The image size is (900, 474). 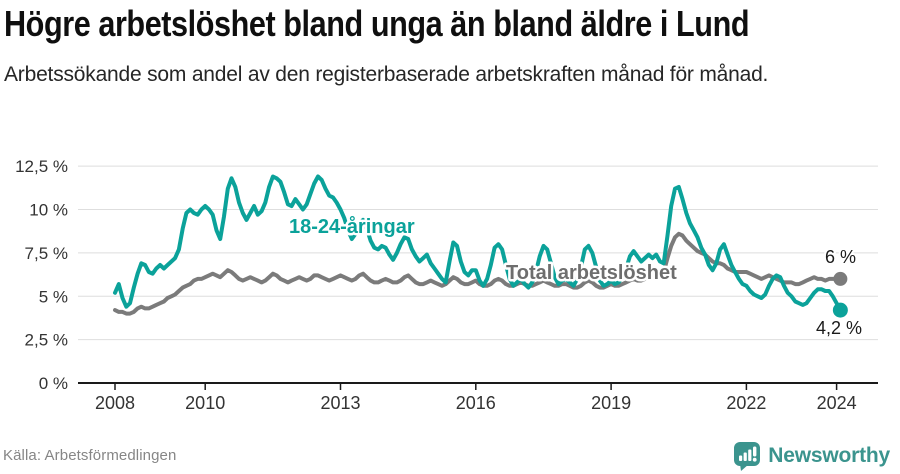 I want to click on y-axis-label: 2,5 %, so click(x=46, y=340).